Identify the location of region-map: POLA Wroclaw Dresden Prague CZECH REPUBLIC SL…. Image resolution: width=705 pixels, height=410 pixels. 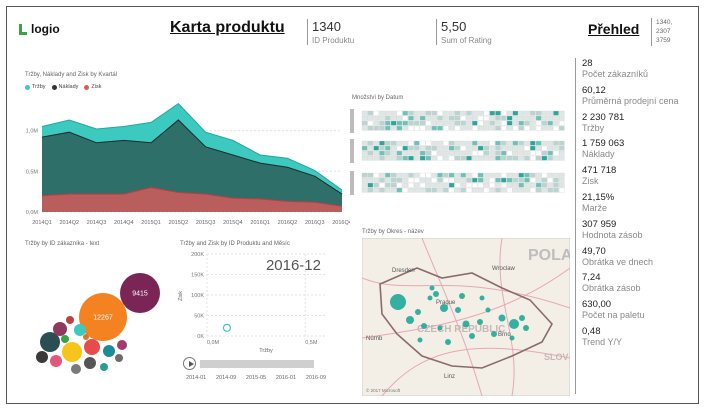
(466, 317).